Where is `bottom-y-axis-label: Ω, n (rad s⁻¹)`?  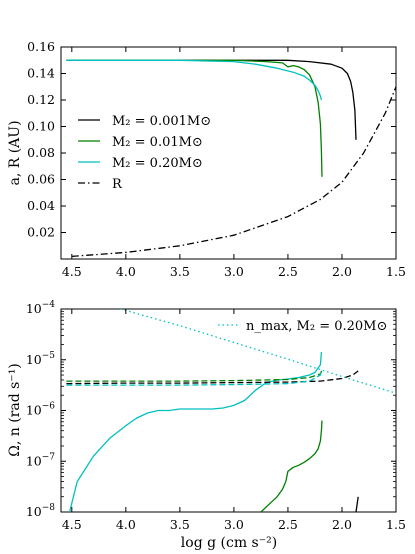
bottom-y-axis-label: Ω, n (rad s⁻¹) is located at coordinates (15, 410).